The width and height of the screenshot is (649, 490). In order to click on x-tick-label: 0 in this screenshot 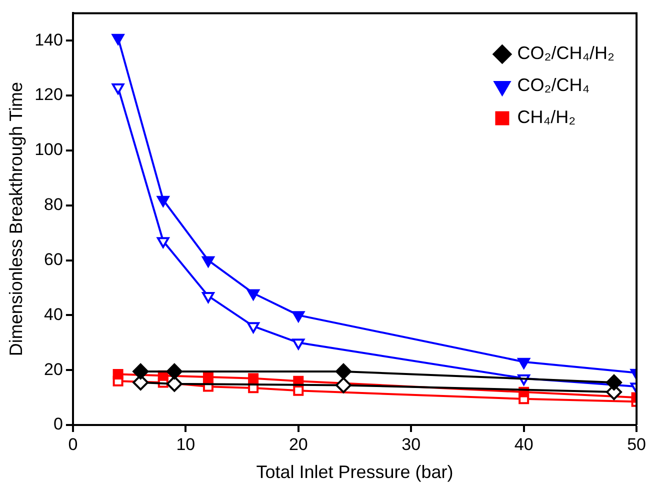, I will do `click(73, 444)`.